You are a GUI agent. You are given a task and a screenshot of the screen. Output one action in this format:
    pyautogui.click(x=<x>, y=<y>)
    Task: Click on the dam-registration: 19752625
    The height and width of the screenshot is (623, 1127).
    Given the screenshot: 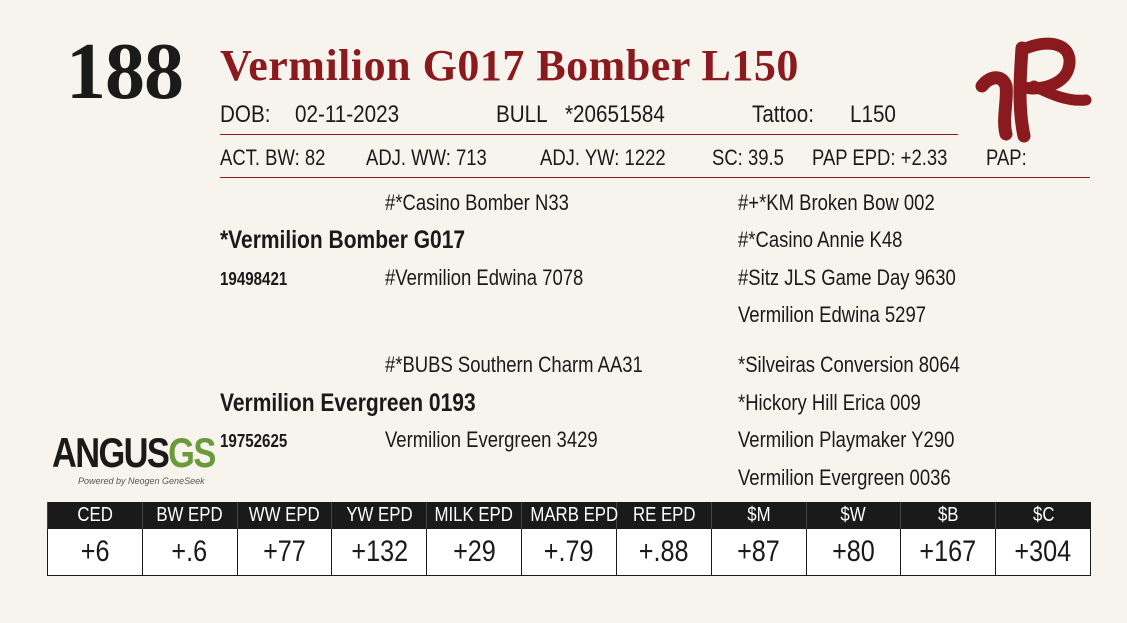 What is the action you would take?
    pyautogui.click(x=254, y=441)
    